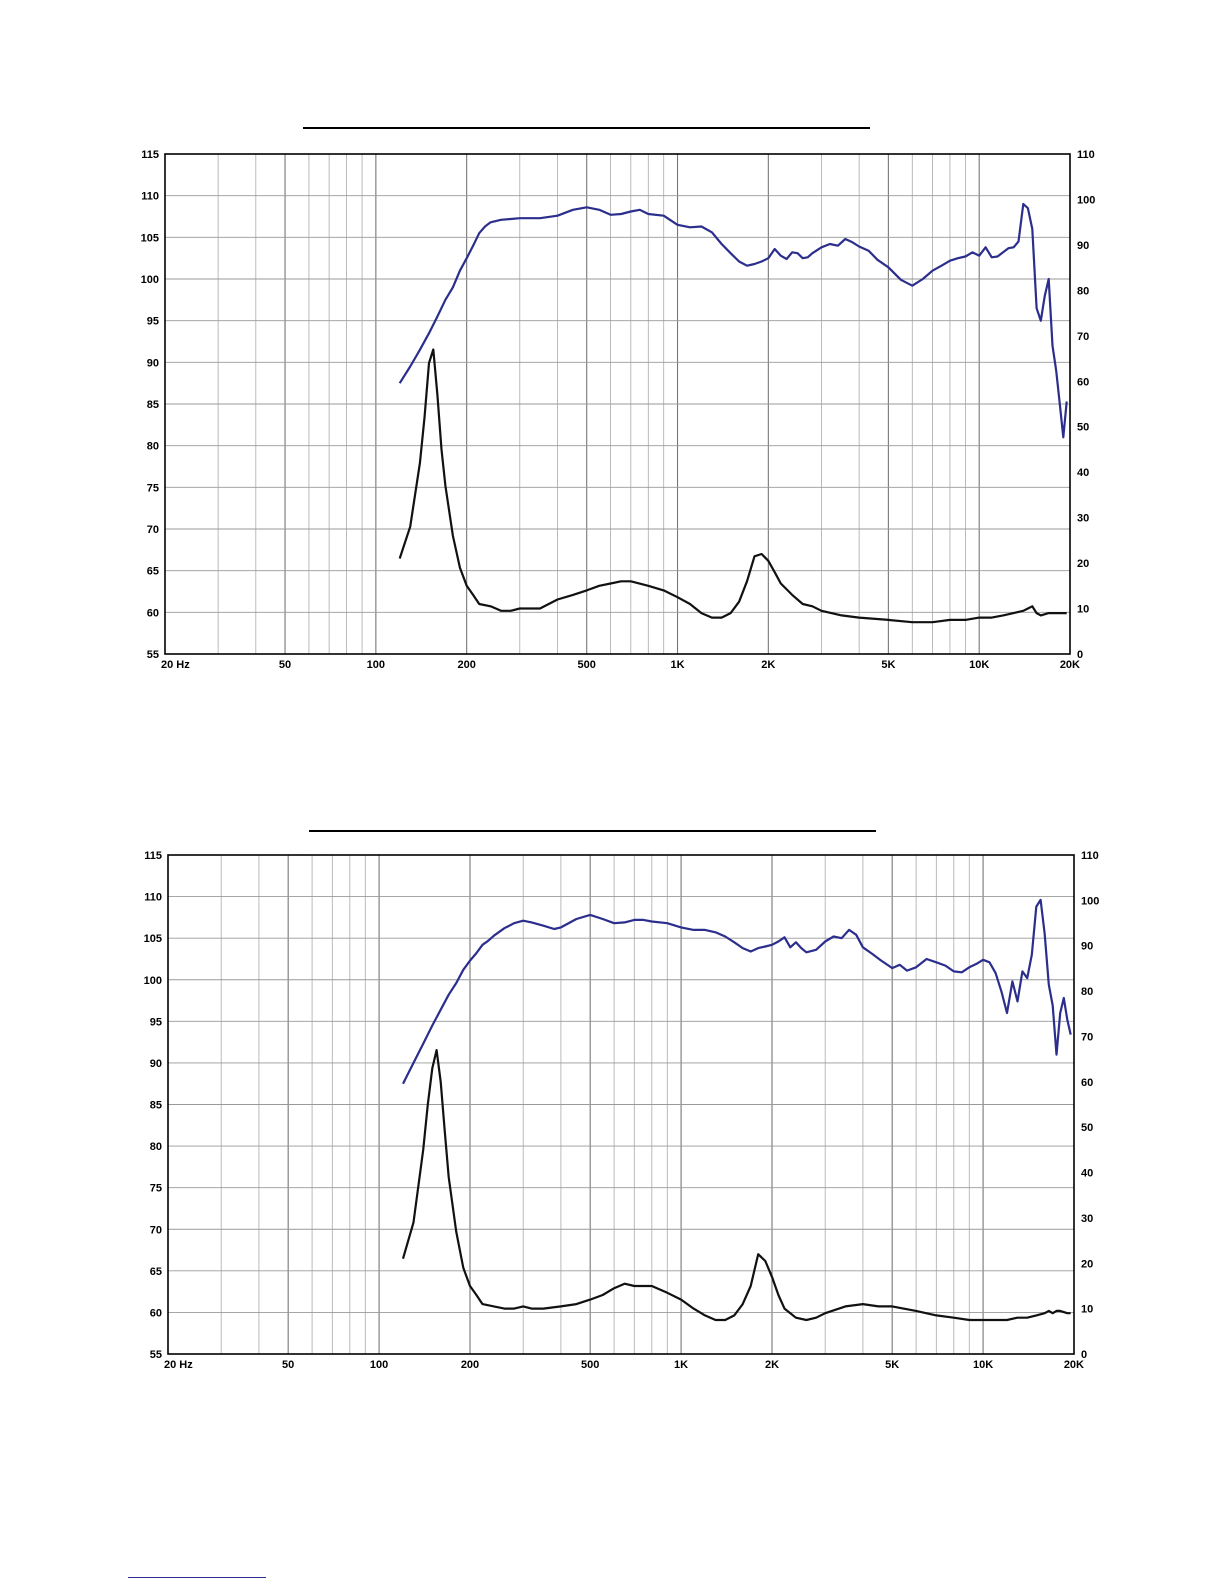 This screenshot has height=1585, width=1225. Describe the element at coordinates (1087, 947) in the screenshot. I see `chart-2-y2-tick-label: 90` at that location.